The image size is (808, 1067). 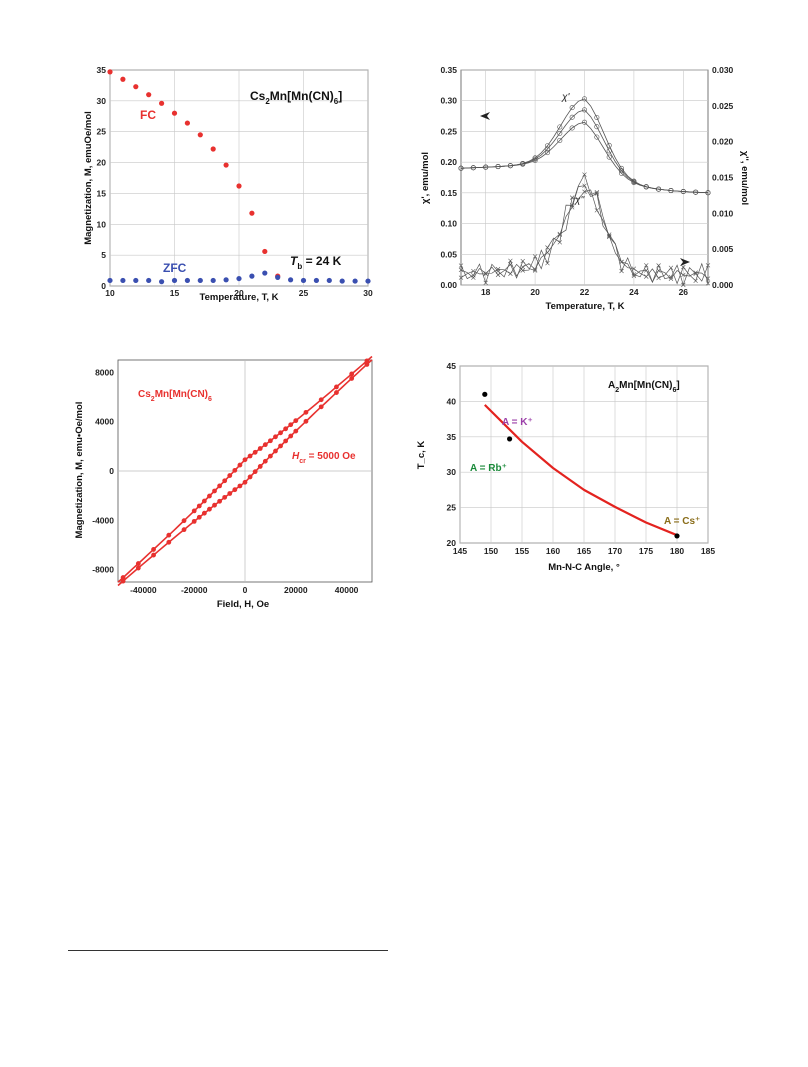 What do you see at coordinates (708, 551) in the screenshot?
I see `x-tick-label: 185` at bounding box center [708, 551].